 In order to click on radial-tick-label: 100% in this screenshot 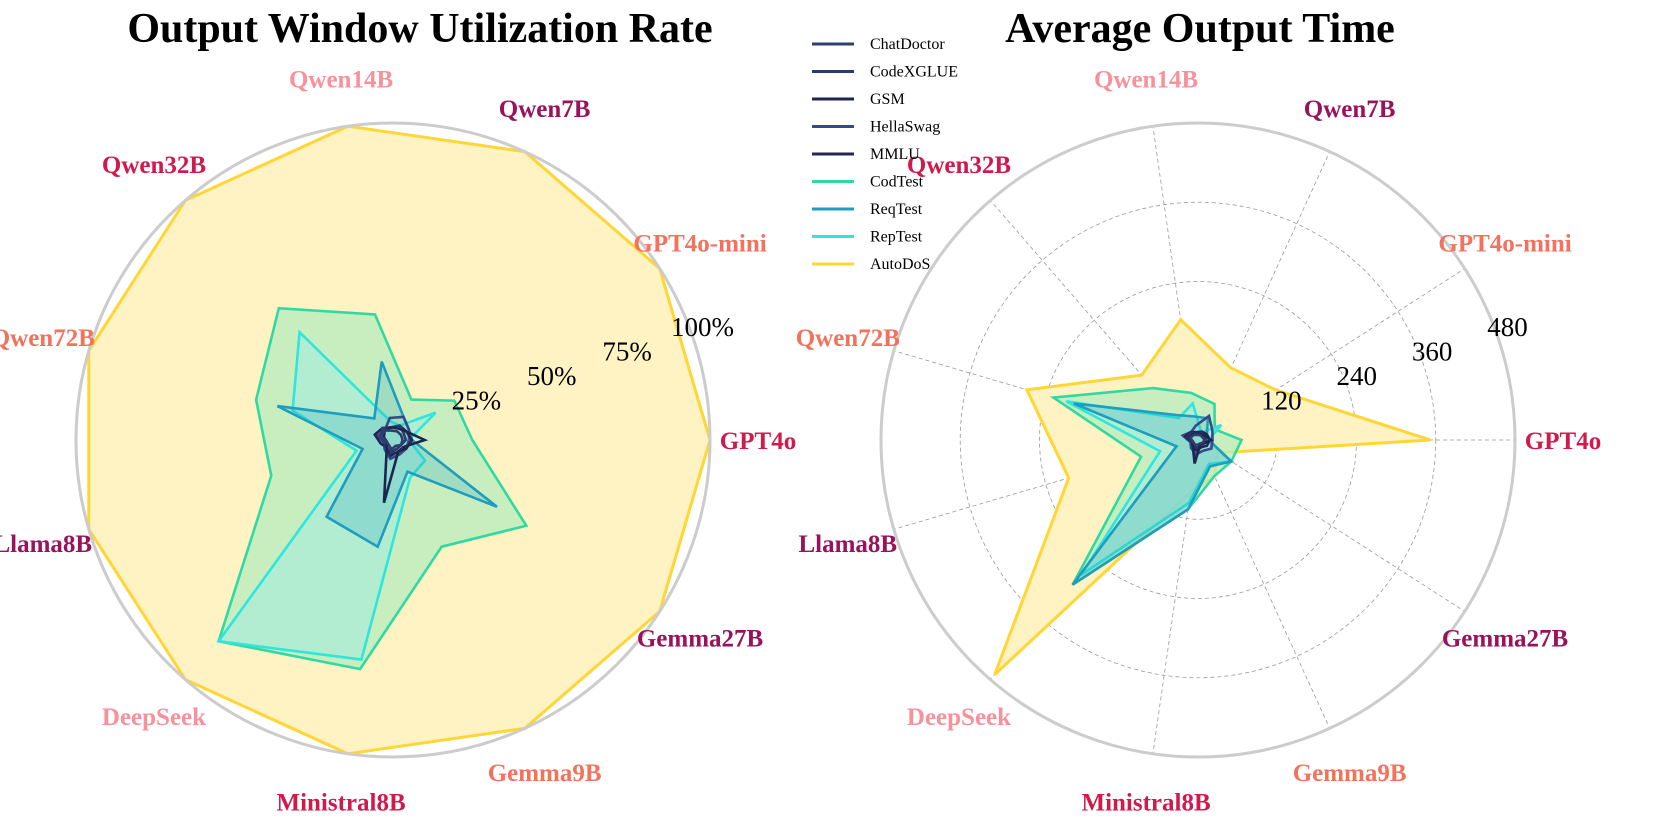, I will do `click(702, 327)`.